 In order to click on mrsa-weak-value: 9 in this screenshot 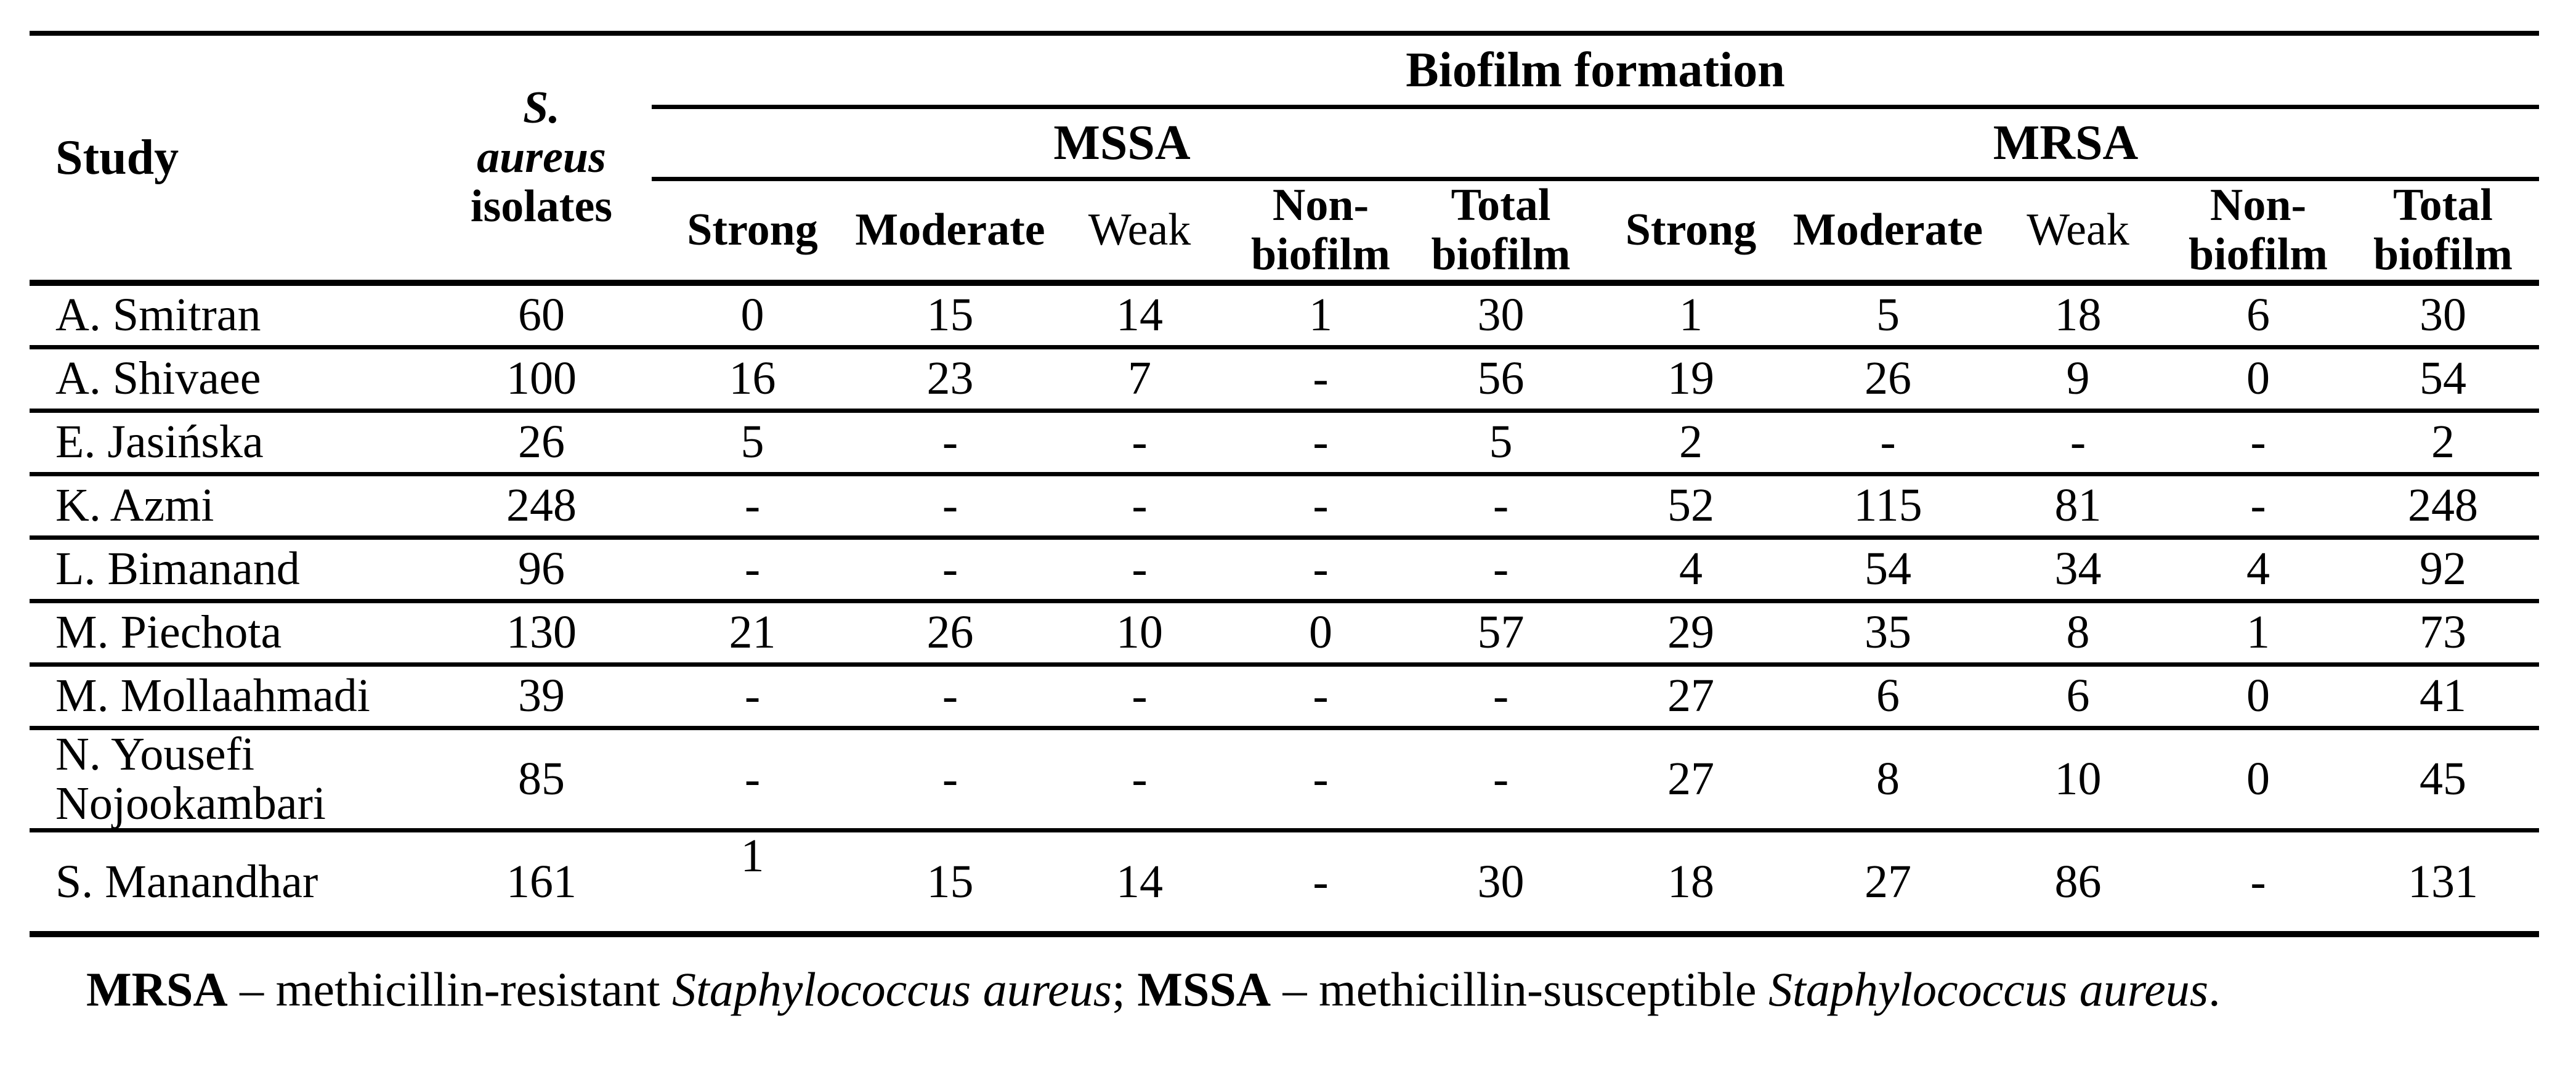, I will do `click(2078, 378)`.